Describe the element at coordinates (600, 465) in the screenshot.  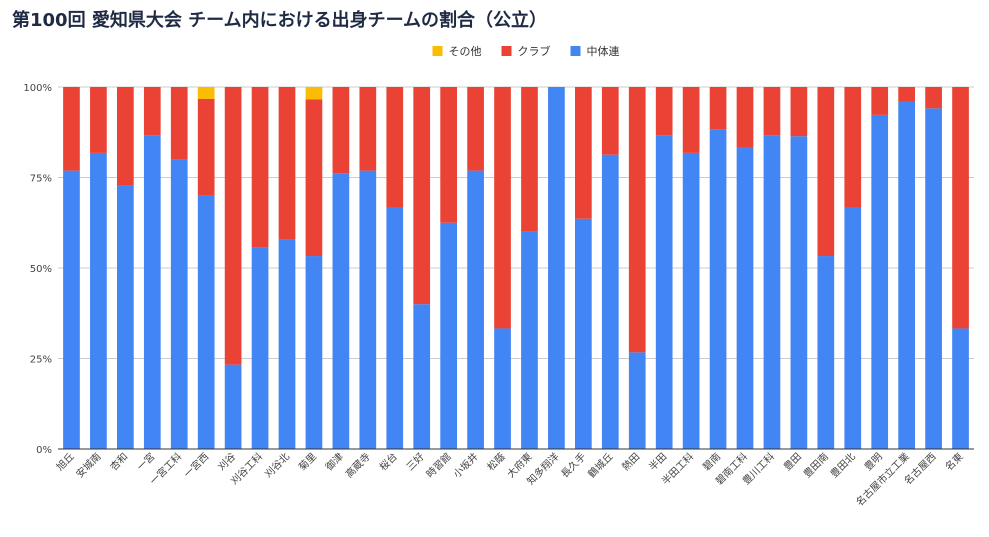
I see `x-tick-label: 鶴城丘` at that location.